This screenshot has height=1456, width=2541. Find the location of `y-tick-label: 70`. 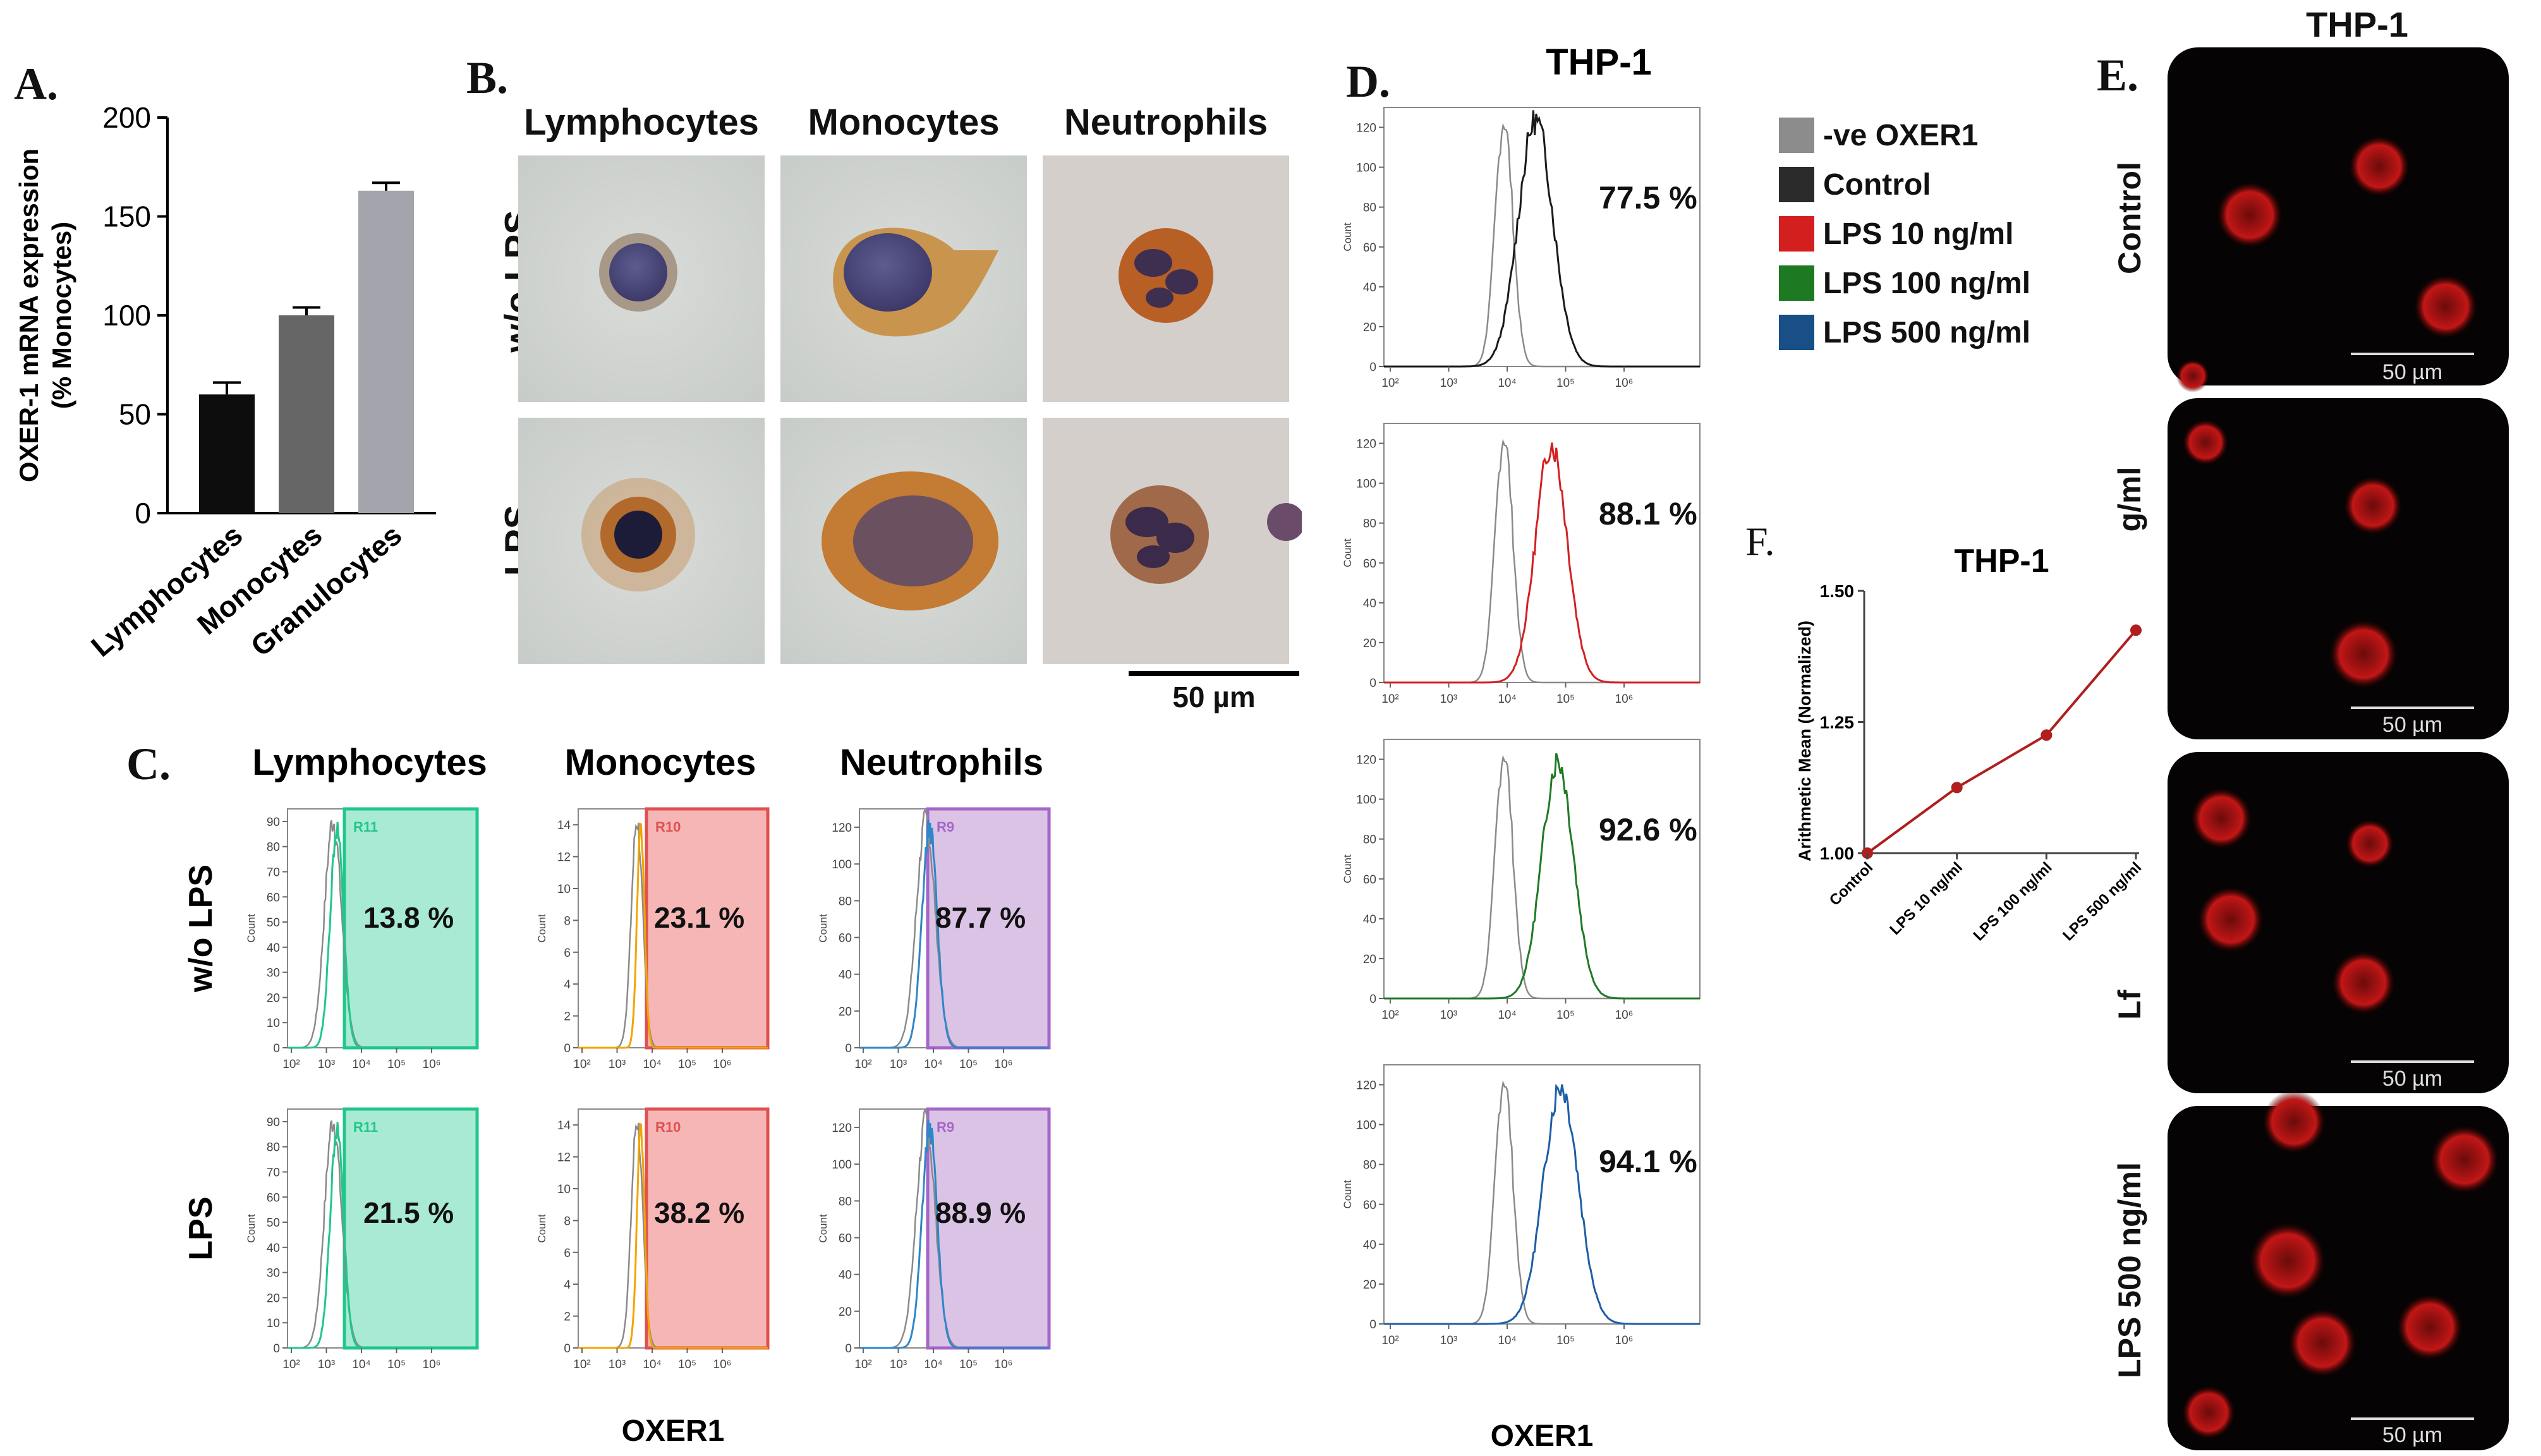

y-tick-label: 70 is located at coordinates (274, 872).